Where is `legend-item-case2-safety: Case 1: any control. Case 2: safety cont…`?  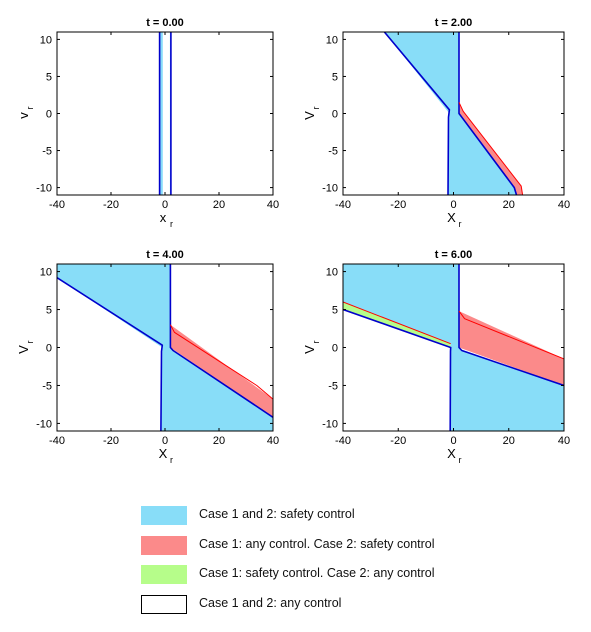 legend-item-case2-safety: Case 1: any control. Case 2: safety cont… is located at coordinates (351, 550).